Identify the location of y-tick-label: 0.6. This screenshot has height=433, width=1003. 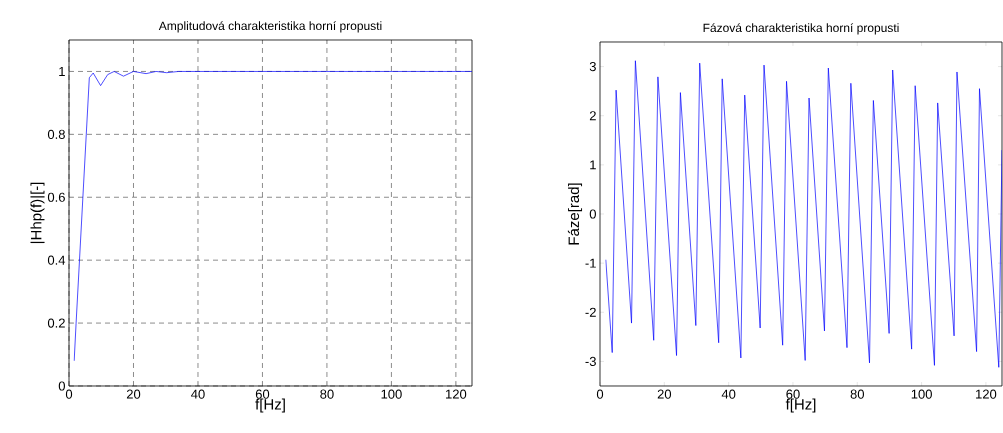
(56, 197).